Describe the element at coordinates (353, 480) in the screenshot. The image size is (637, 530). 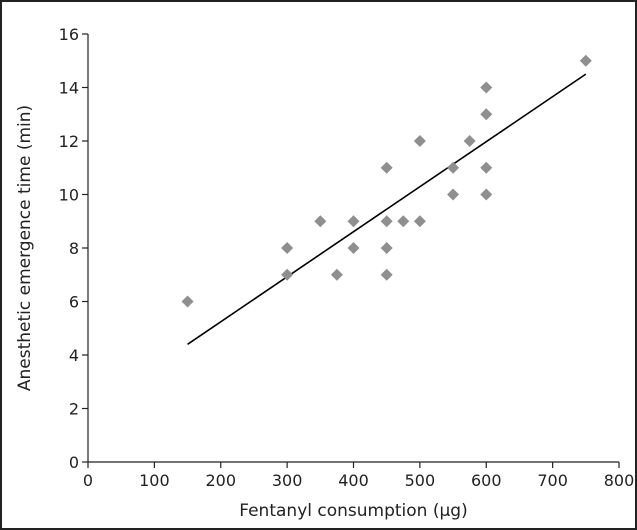
I see `x-tick-label: 400` at that location.